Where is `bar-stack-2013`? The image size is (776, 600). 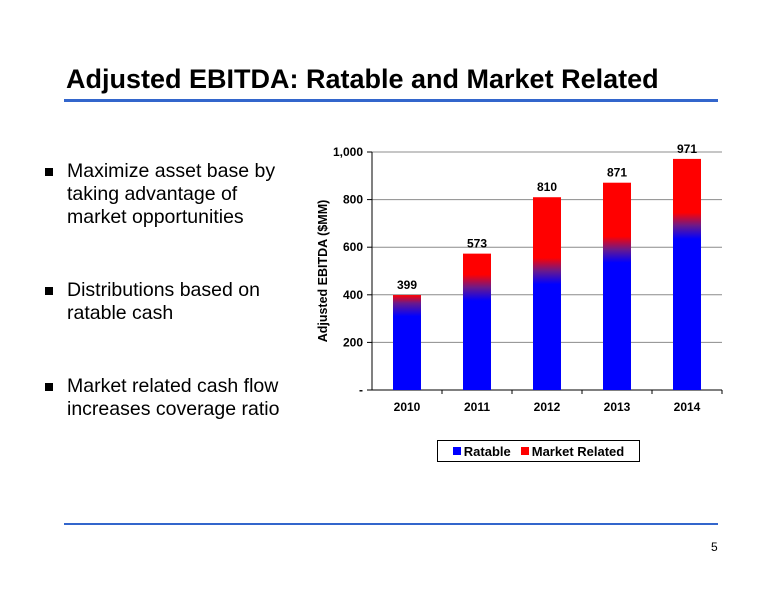
bar-stack-2013 is located at coordinates (617, 286).